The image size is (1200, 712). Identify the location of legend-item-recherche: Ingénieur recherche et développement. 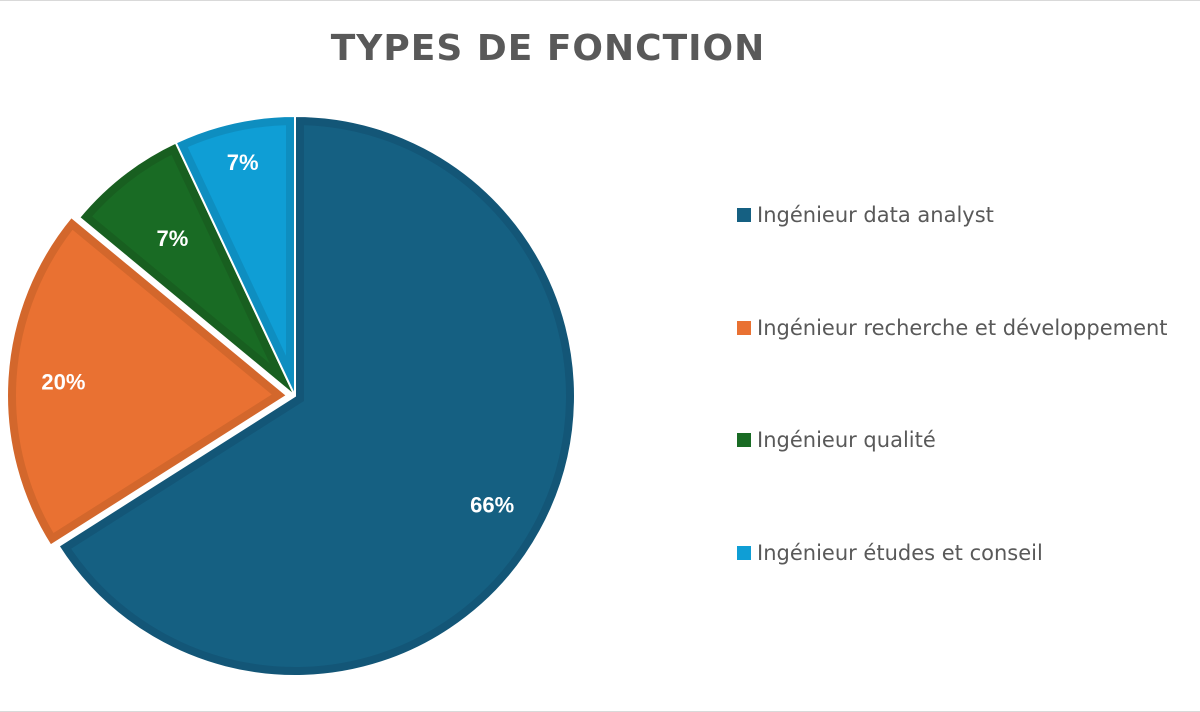
(952, 328).